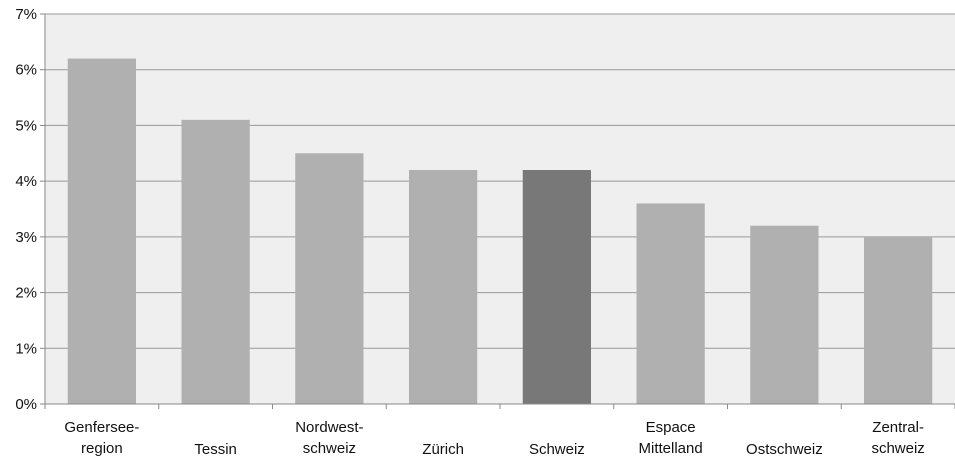  What do you see at coordinates (26, 404) in the screenshot?
I see `y-tick-label: 0%` at bounding box center [26, 404].